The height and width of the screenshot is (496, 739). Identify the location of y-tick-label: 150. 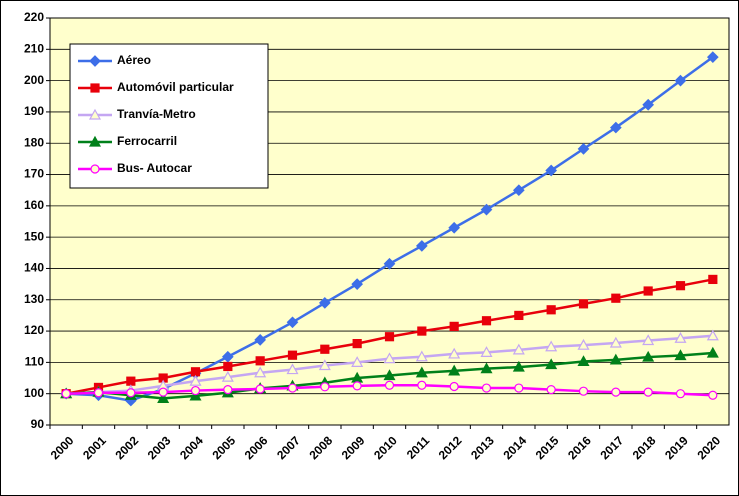
(34, 236).